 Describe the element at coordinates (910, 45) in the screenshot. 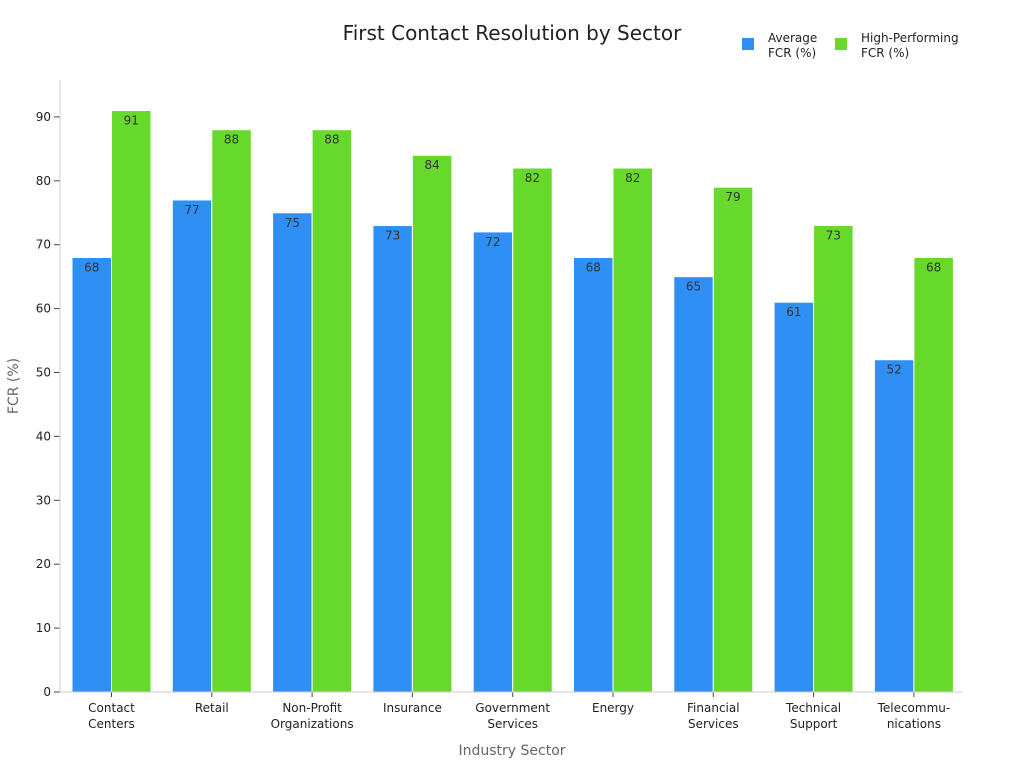

I see `legend-label-high-performing: High-Performing FCR (%)` at that location.